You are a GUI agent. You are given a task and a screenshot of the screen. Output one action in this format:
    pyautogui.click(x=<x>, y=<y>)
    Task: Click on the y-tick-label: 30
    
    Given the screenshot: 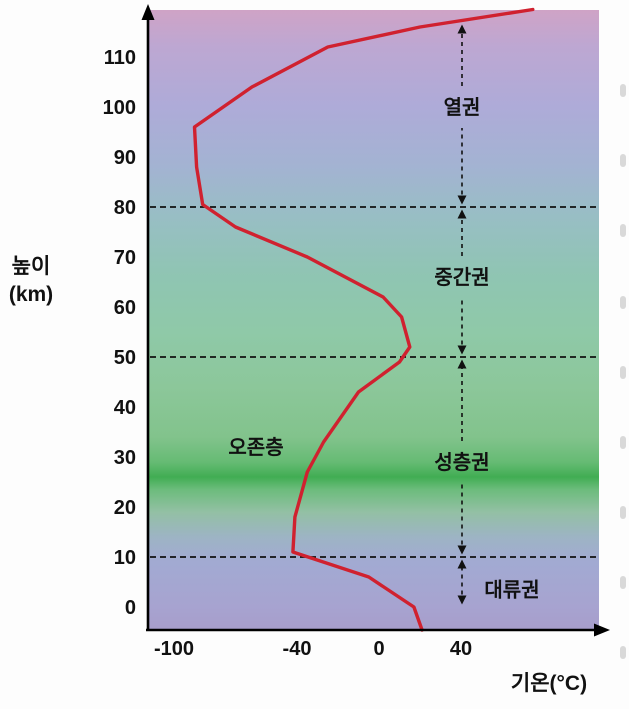 What is the action you would take?
    pyautogui.click(x=125, y=458)
    